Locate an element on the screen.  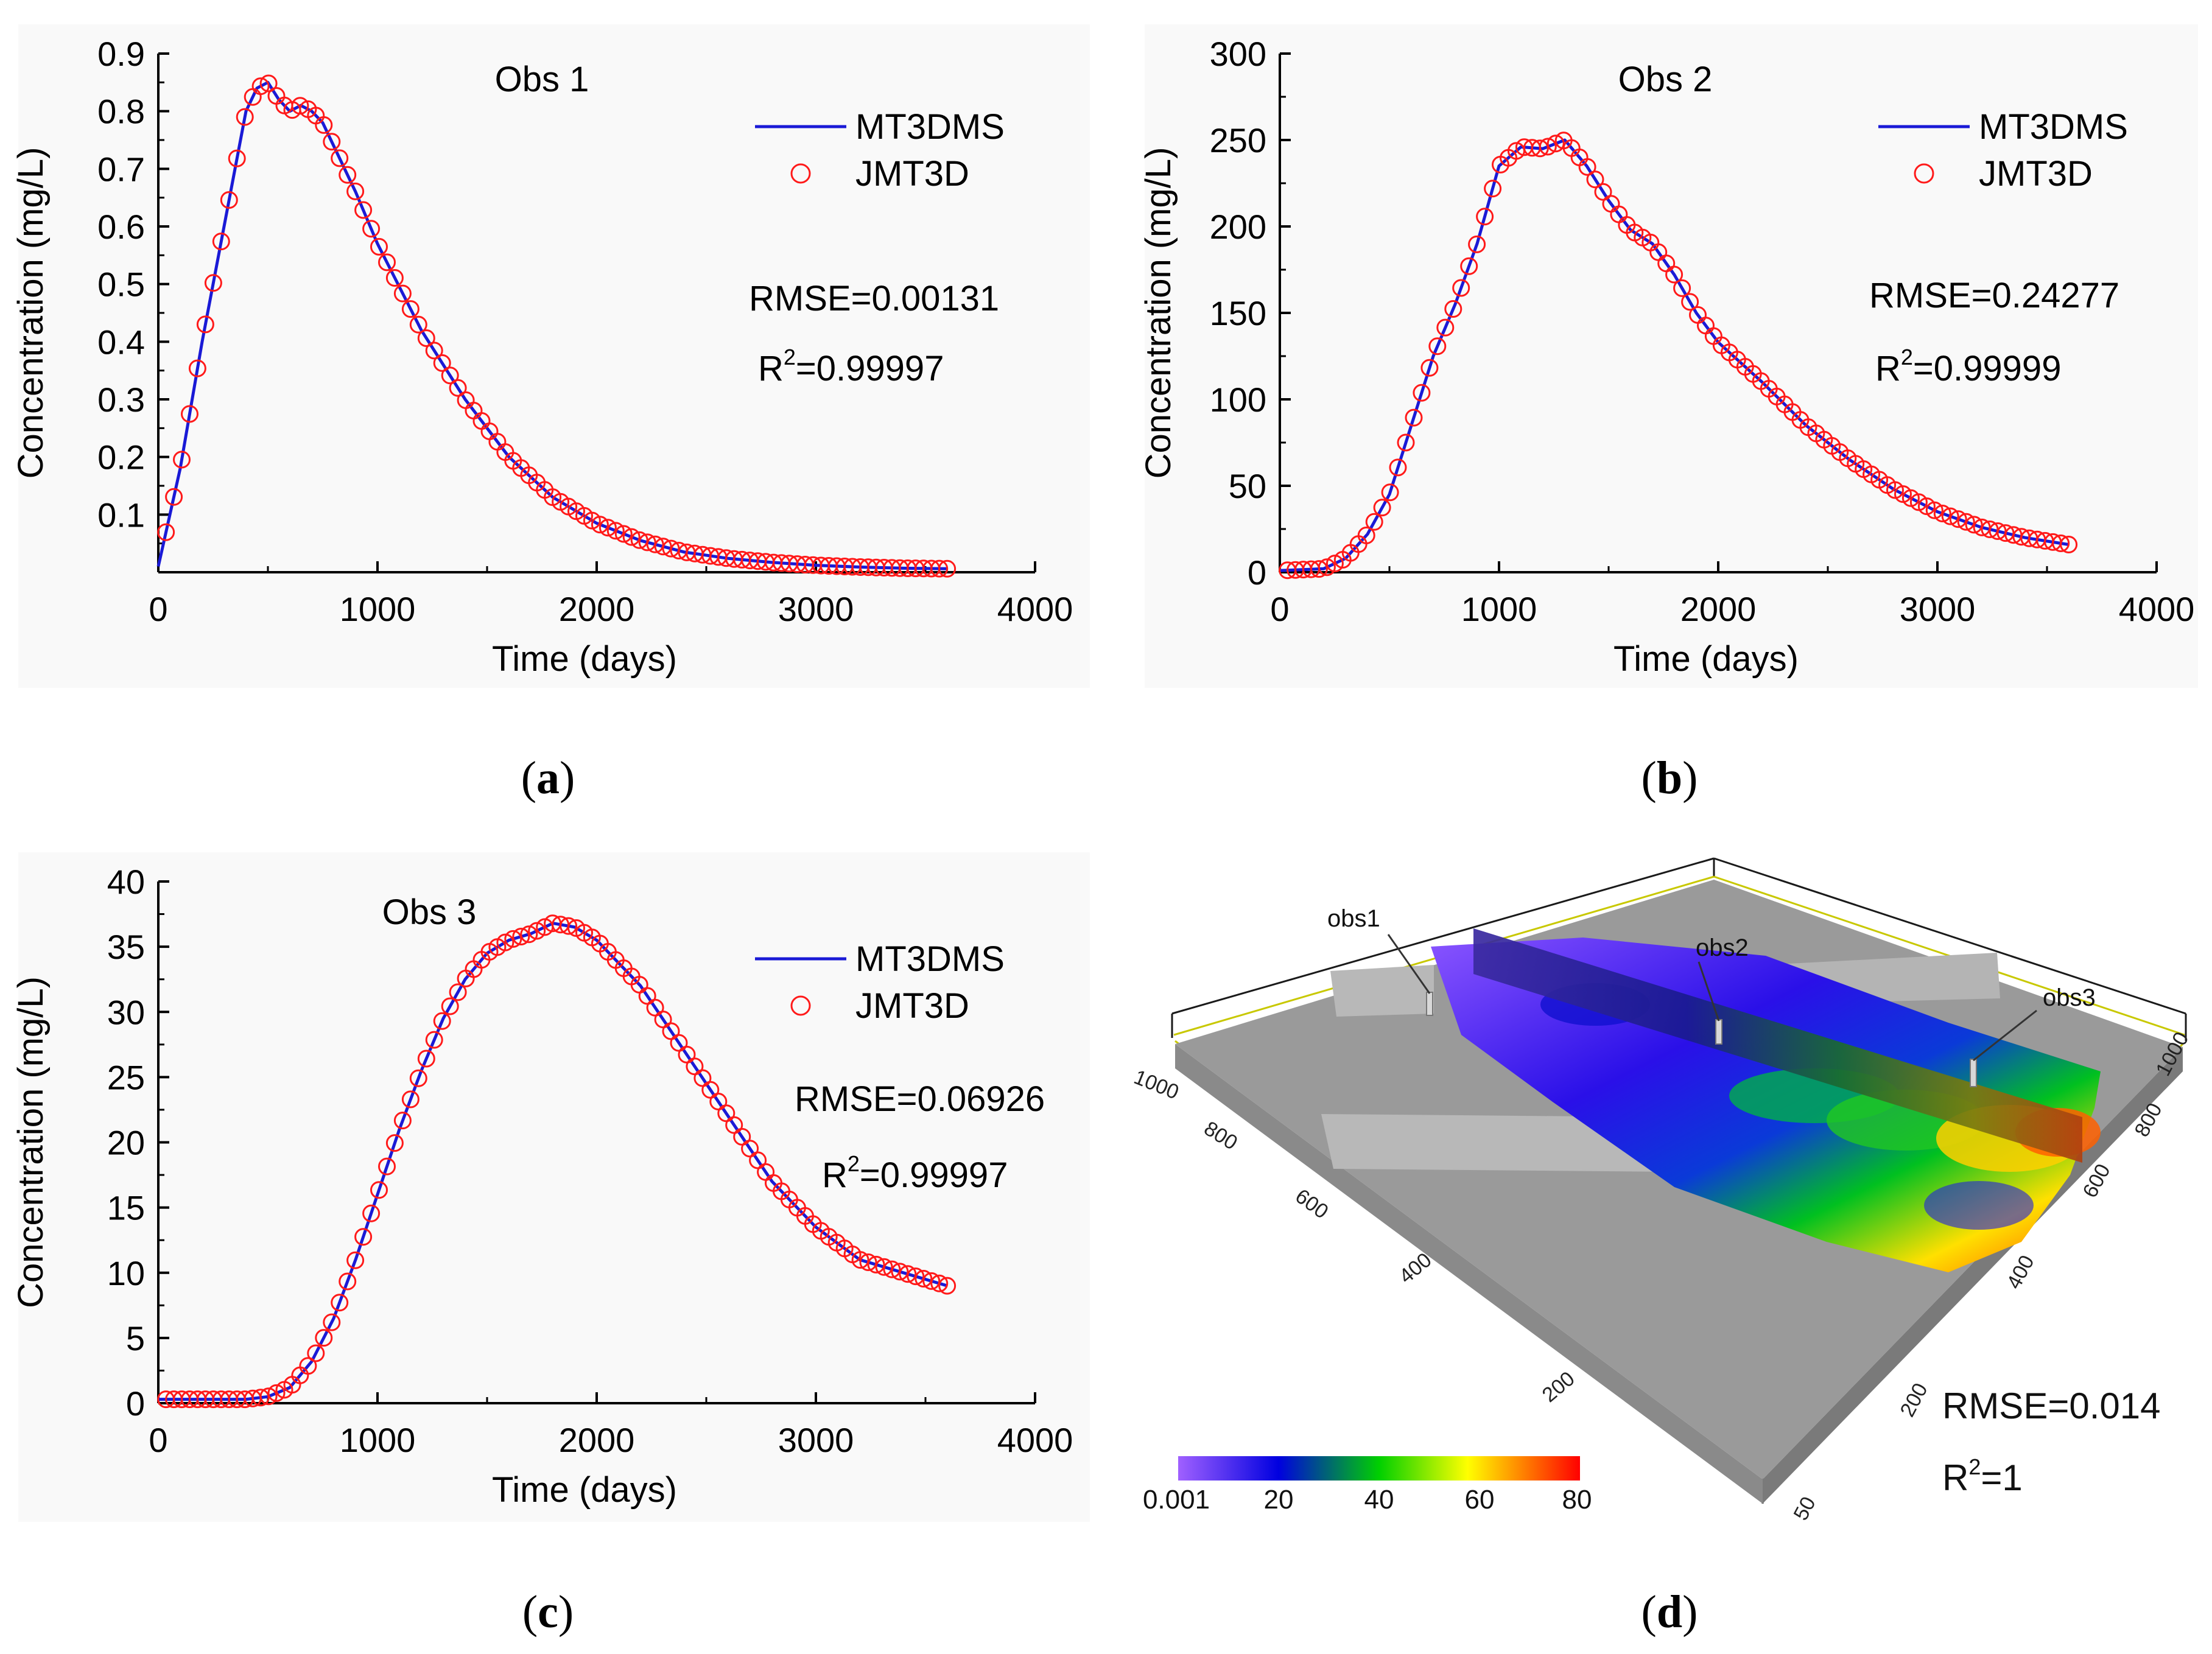
stat-rmse: RMSE=0.06926 is located at coordinates (920, 1099).